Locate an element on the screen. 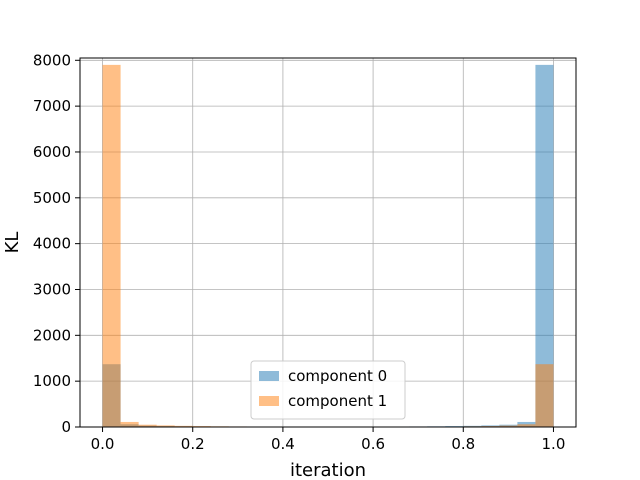 The image size is (640, 480). x-tick-label: 0.0 is located at coordinates (103, 444).